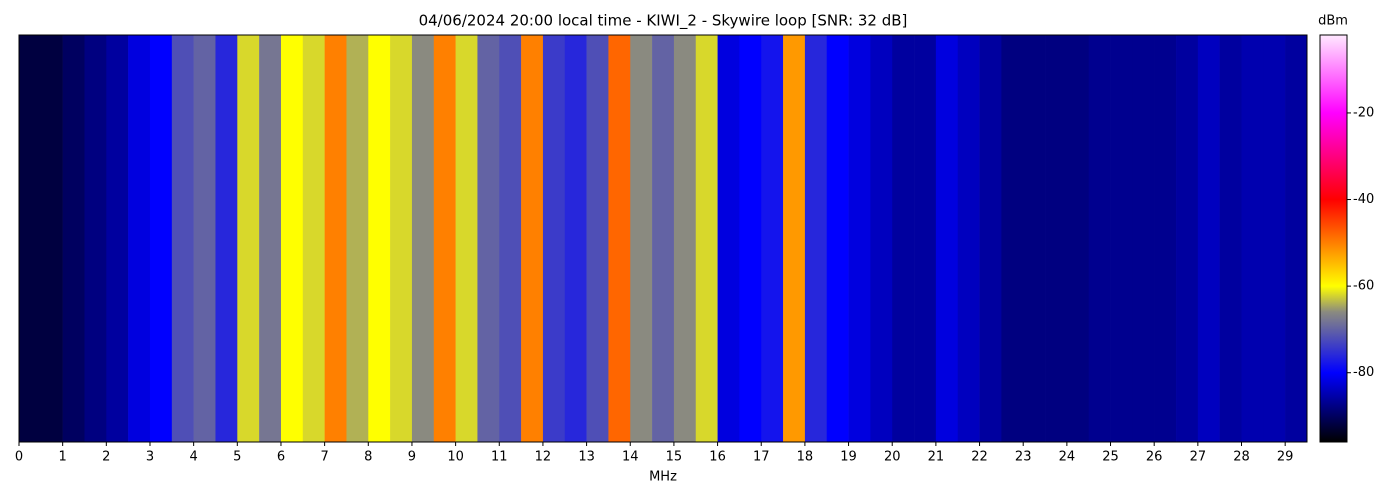 The width and height of the screenshot is (1400, 500). What do you see at coordinates (848, 457) in the screenshot?
I see `x-tick-label: 19` at bounding box center [848, 457].